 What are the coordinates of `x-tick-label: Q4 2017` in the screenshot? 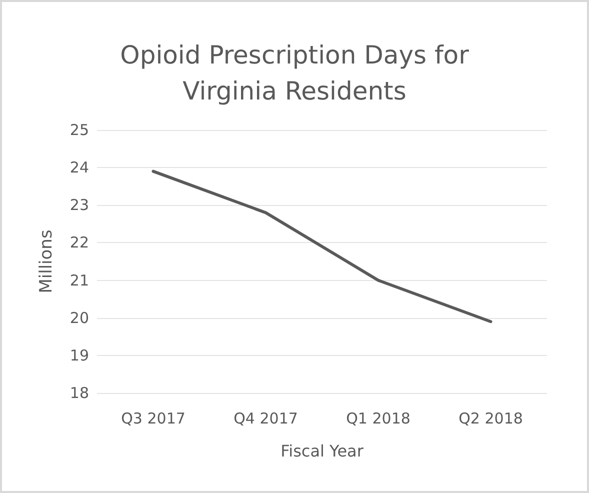 It's located at (266, 419).